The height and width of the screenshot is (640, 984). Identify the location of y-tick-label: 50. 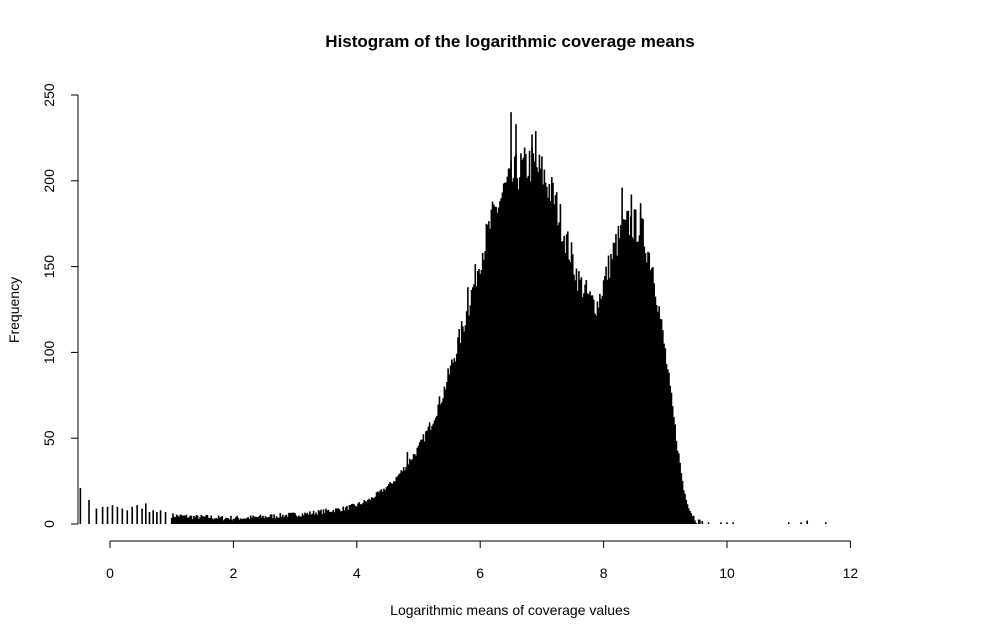
(49, 438).